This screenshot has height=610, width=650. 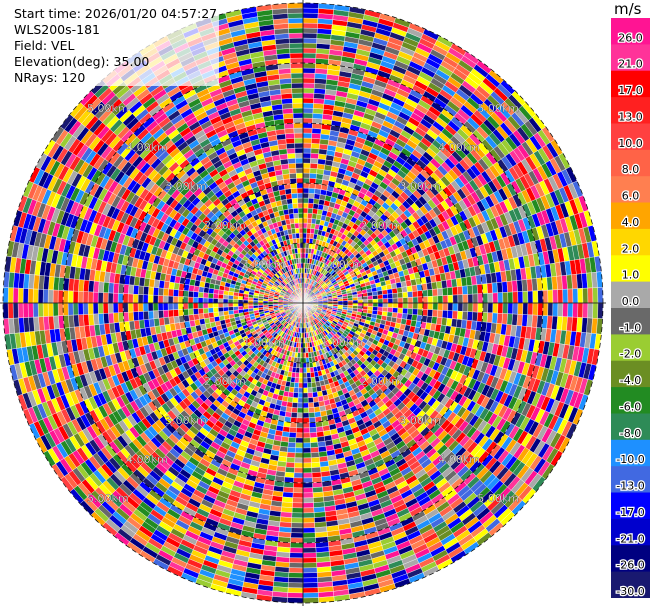 I want to click on colorbar-tick-label: -8.0, so click(x=630, y=433).